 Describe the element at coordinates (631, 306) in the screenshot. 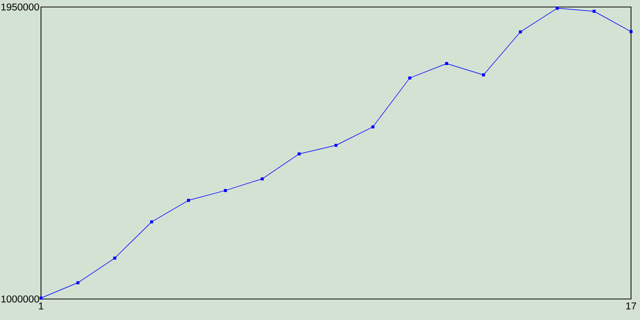

I see `x-tick-label: 17` at that location.